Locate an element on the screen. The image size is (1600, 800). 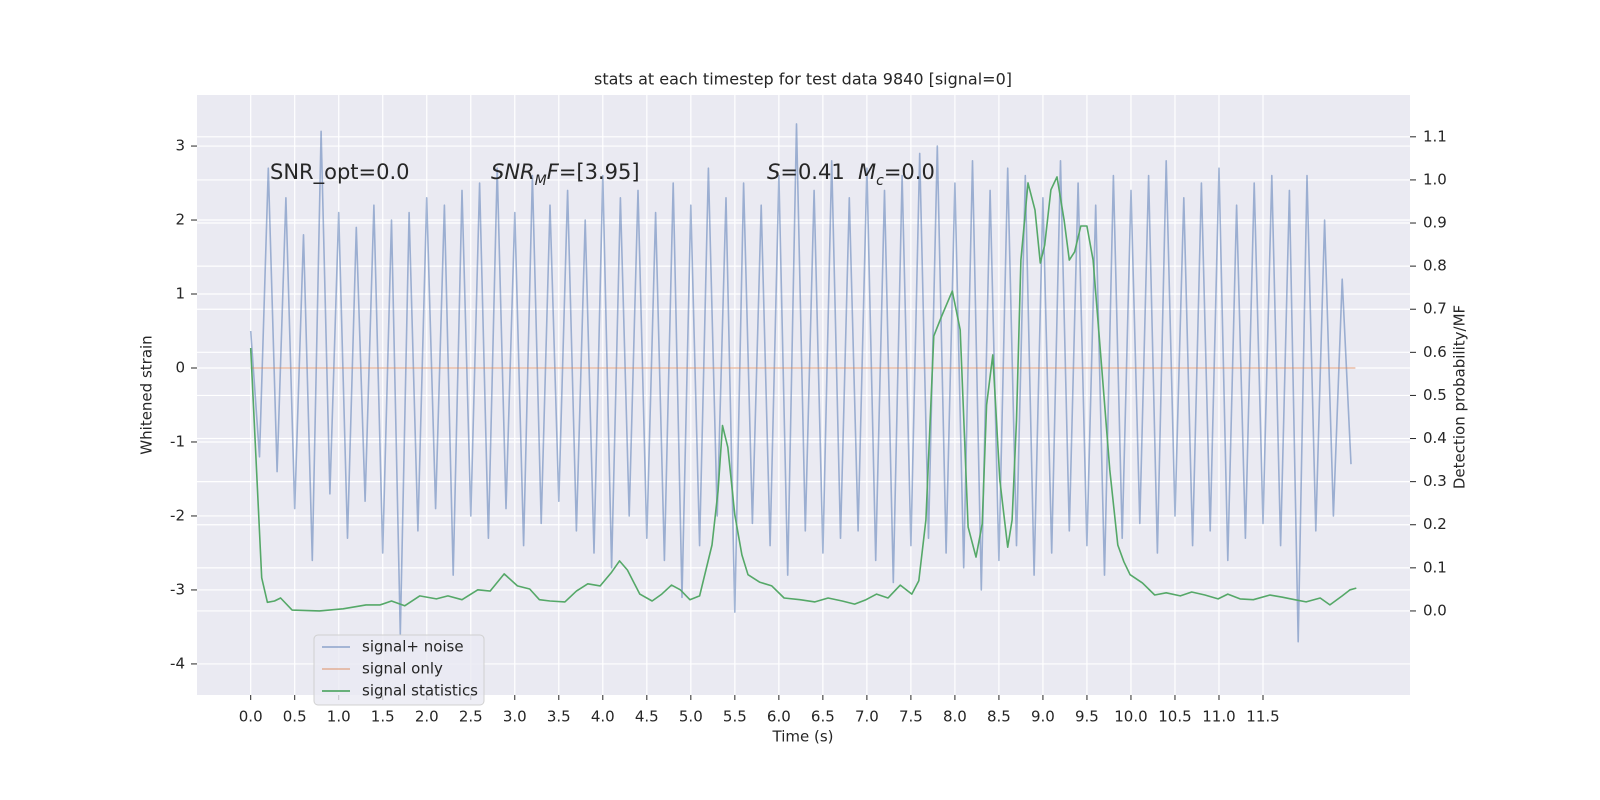
legend-label: signal statistics is located at coordinates (420, 691).